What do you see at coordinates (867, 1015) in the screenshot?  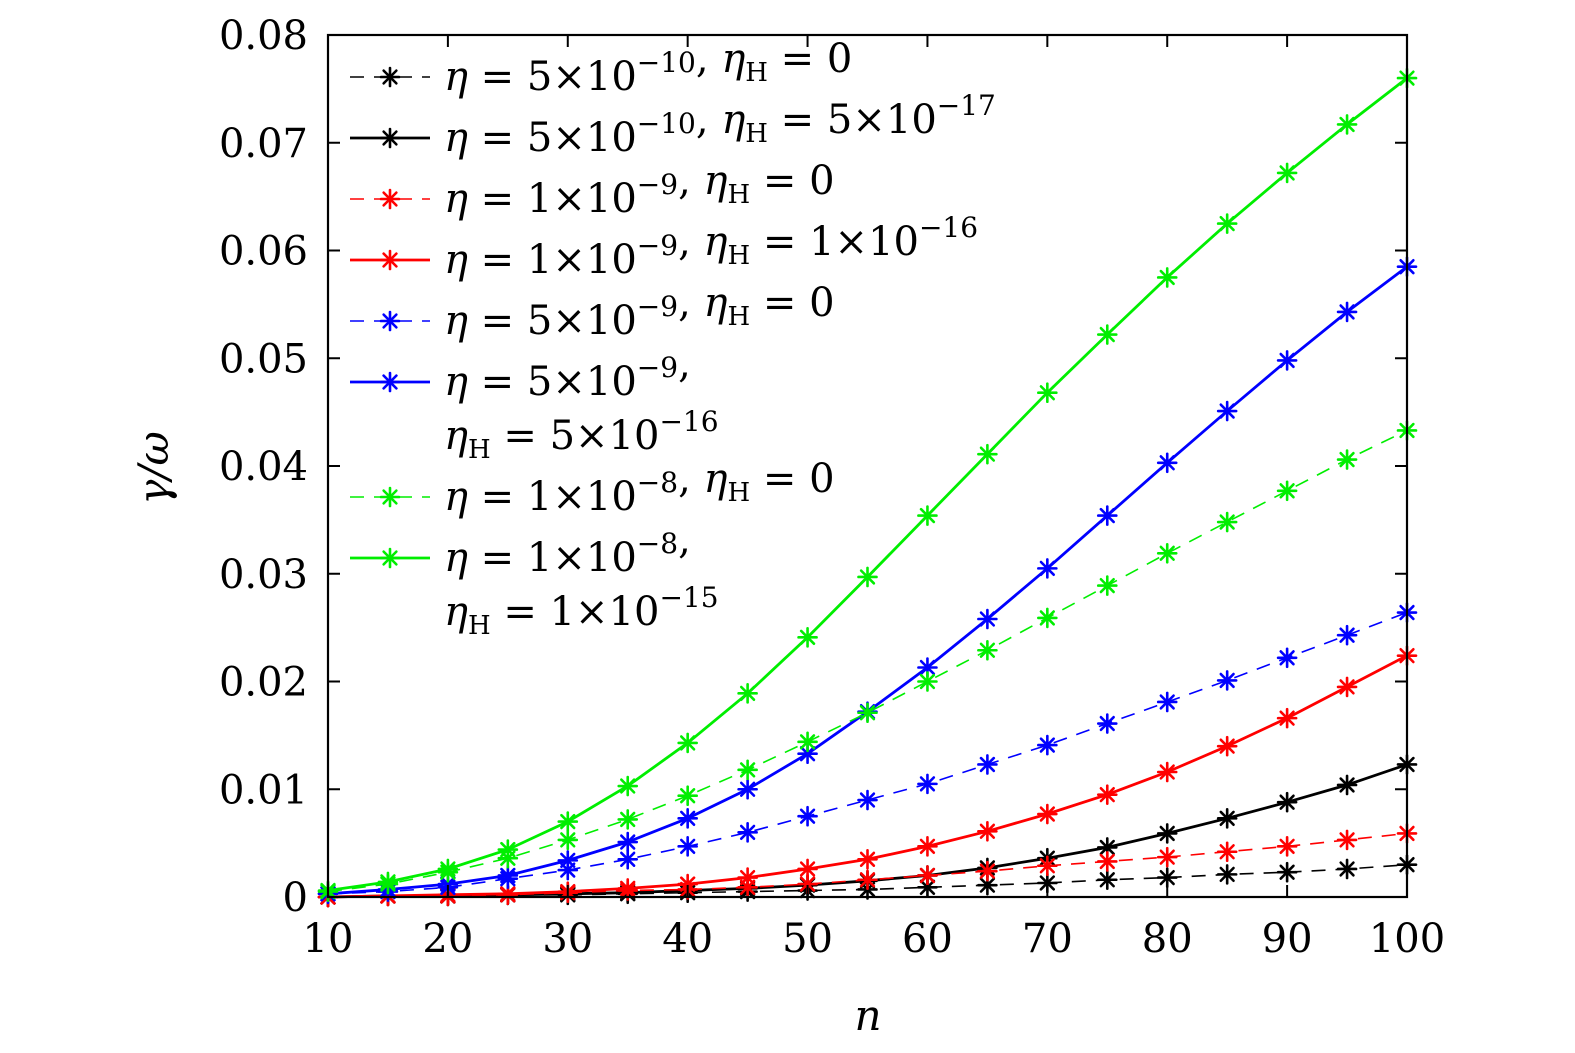 I see `x-axis-label: n` at bounding box center [867, 1015].